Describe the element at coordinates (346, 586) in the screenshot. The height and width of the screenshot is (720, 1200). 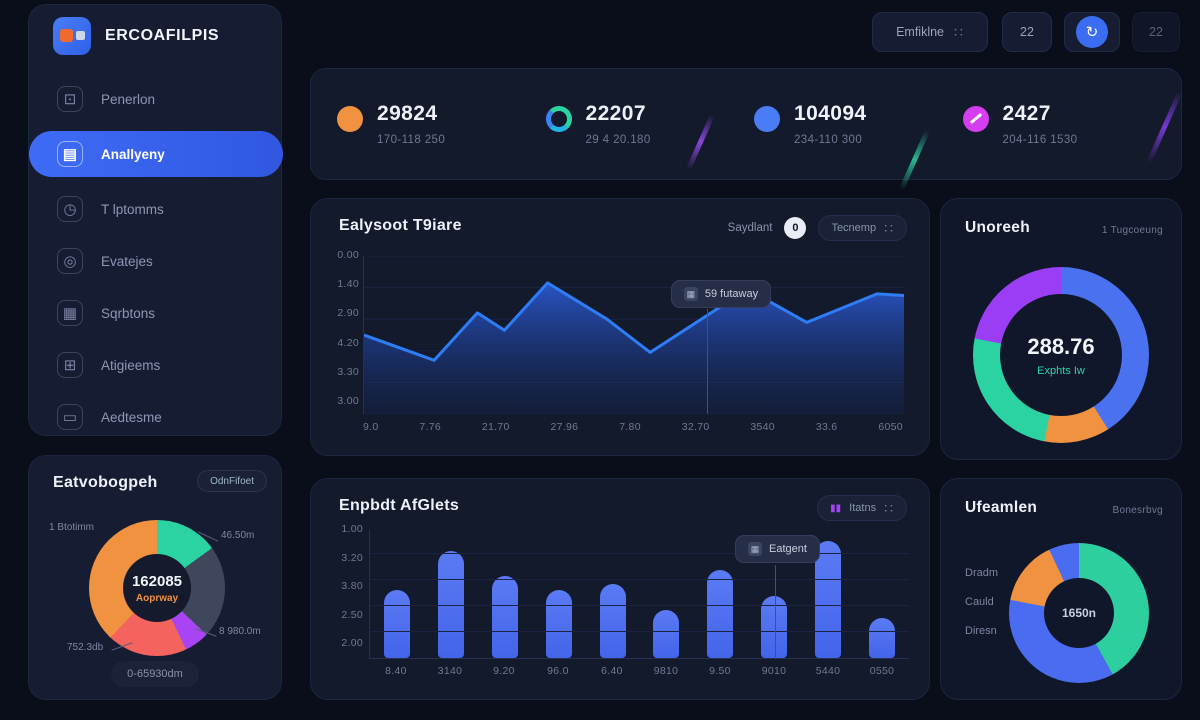
I see `bar-y-axis: 1.00 3.20 3.80 2.50 2.00` at that location.